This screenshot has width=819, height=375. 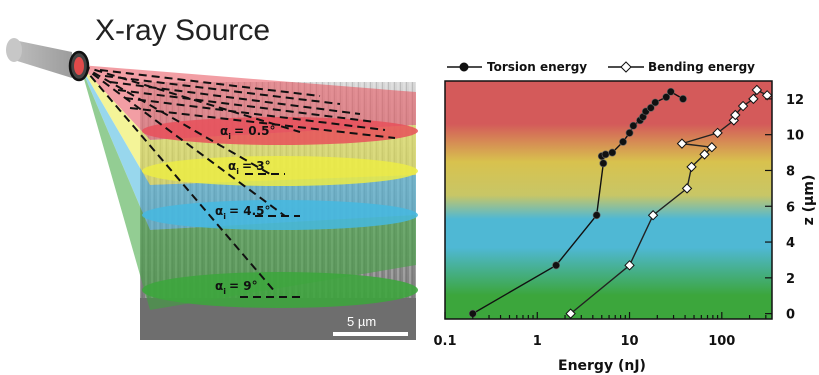 I want to click on plane-yellow, so click(x=280, y=171).